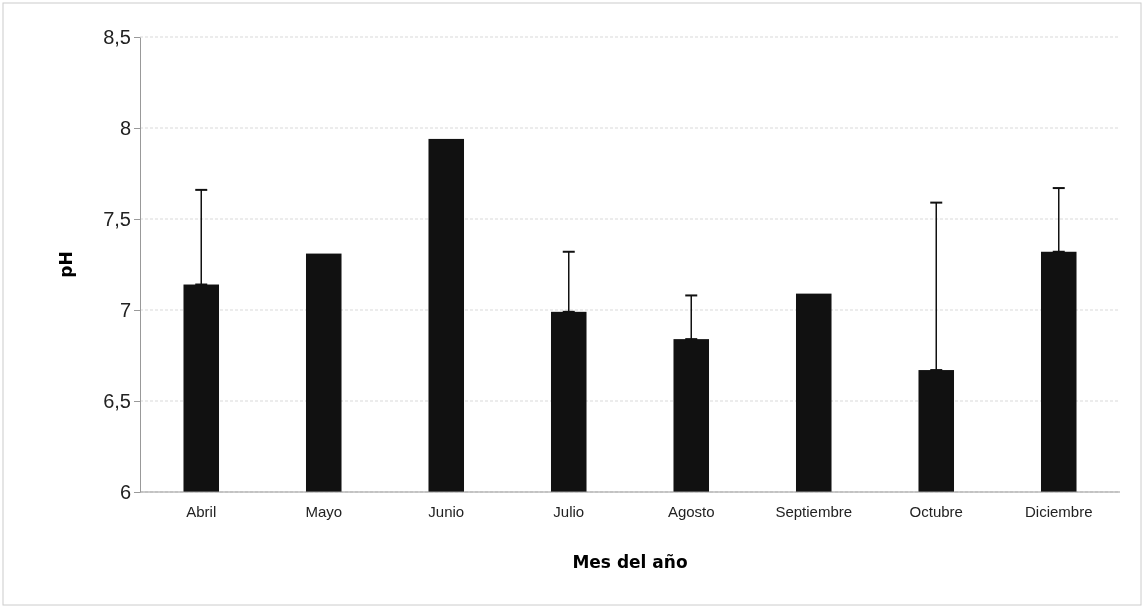 The height and width of the screenshot is (608, 1144). I want to click on x-tick-label: Abril, so click(201, 511).